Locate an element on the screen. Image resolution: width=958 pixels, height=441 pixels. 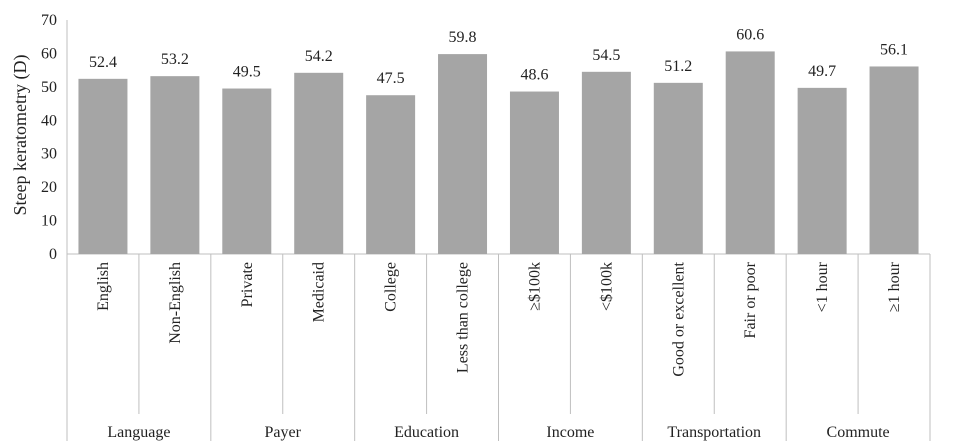
group-label: Commute is located at coordinates (858, 432).